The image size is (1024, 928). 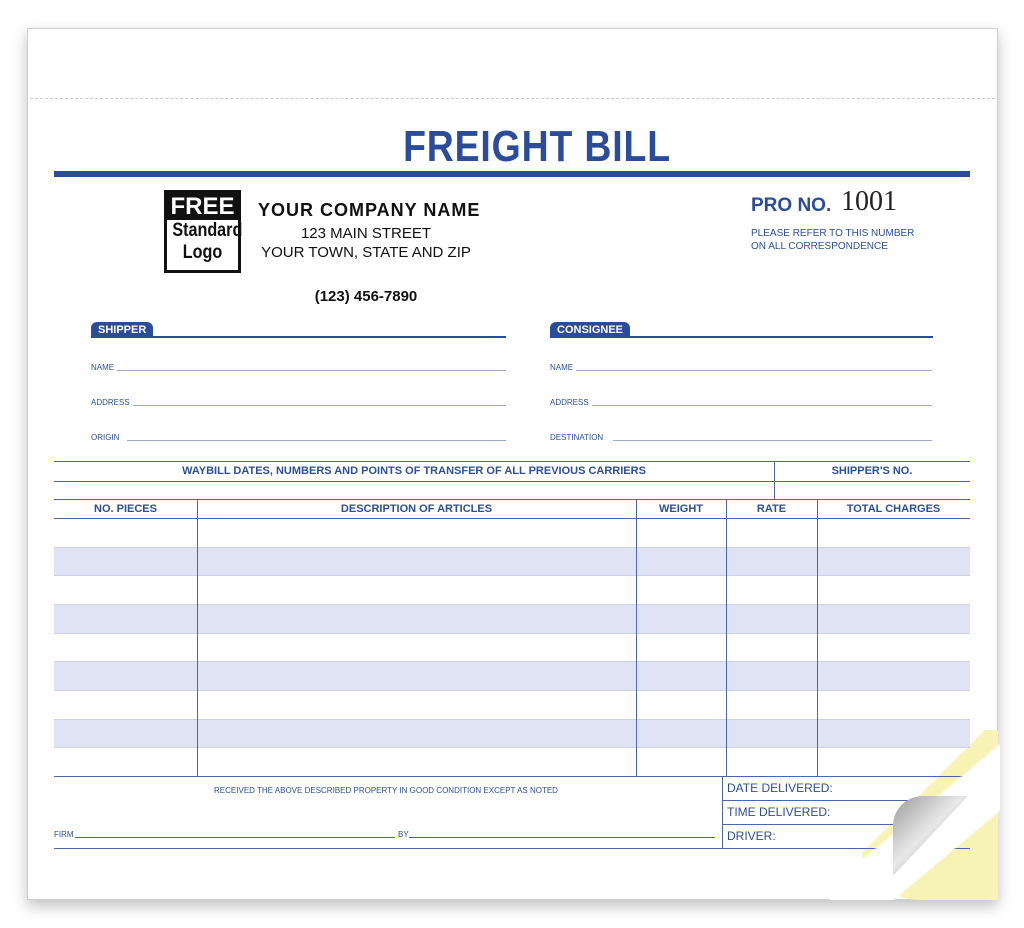 I want to click on firm-label: FIRM, so click(x=64, y=834).